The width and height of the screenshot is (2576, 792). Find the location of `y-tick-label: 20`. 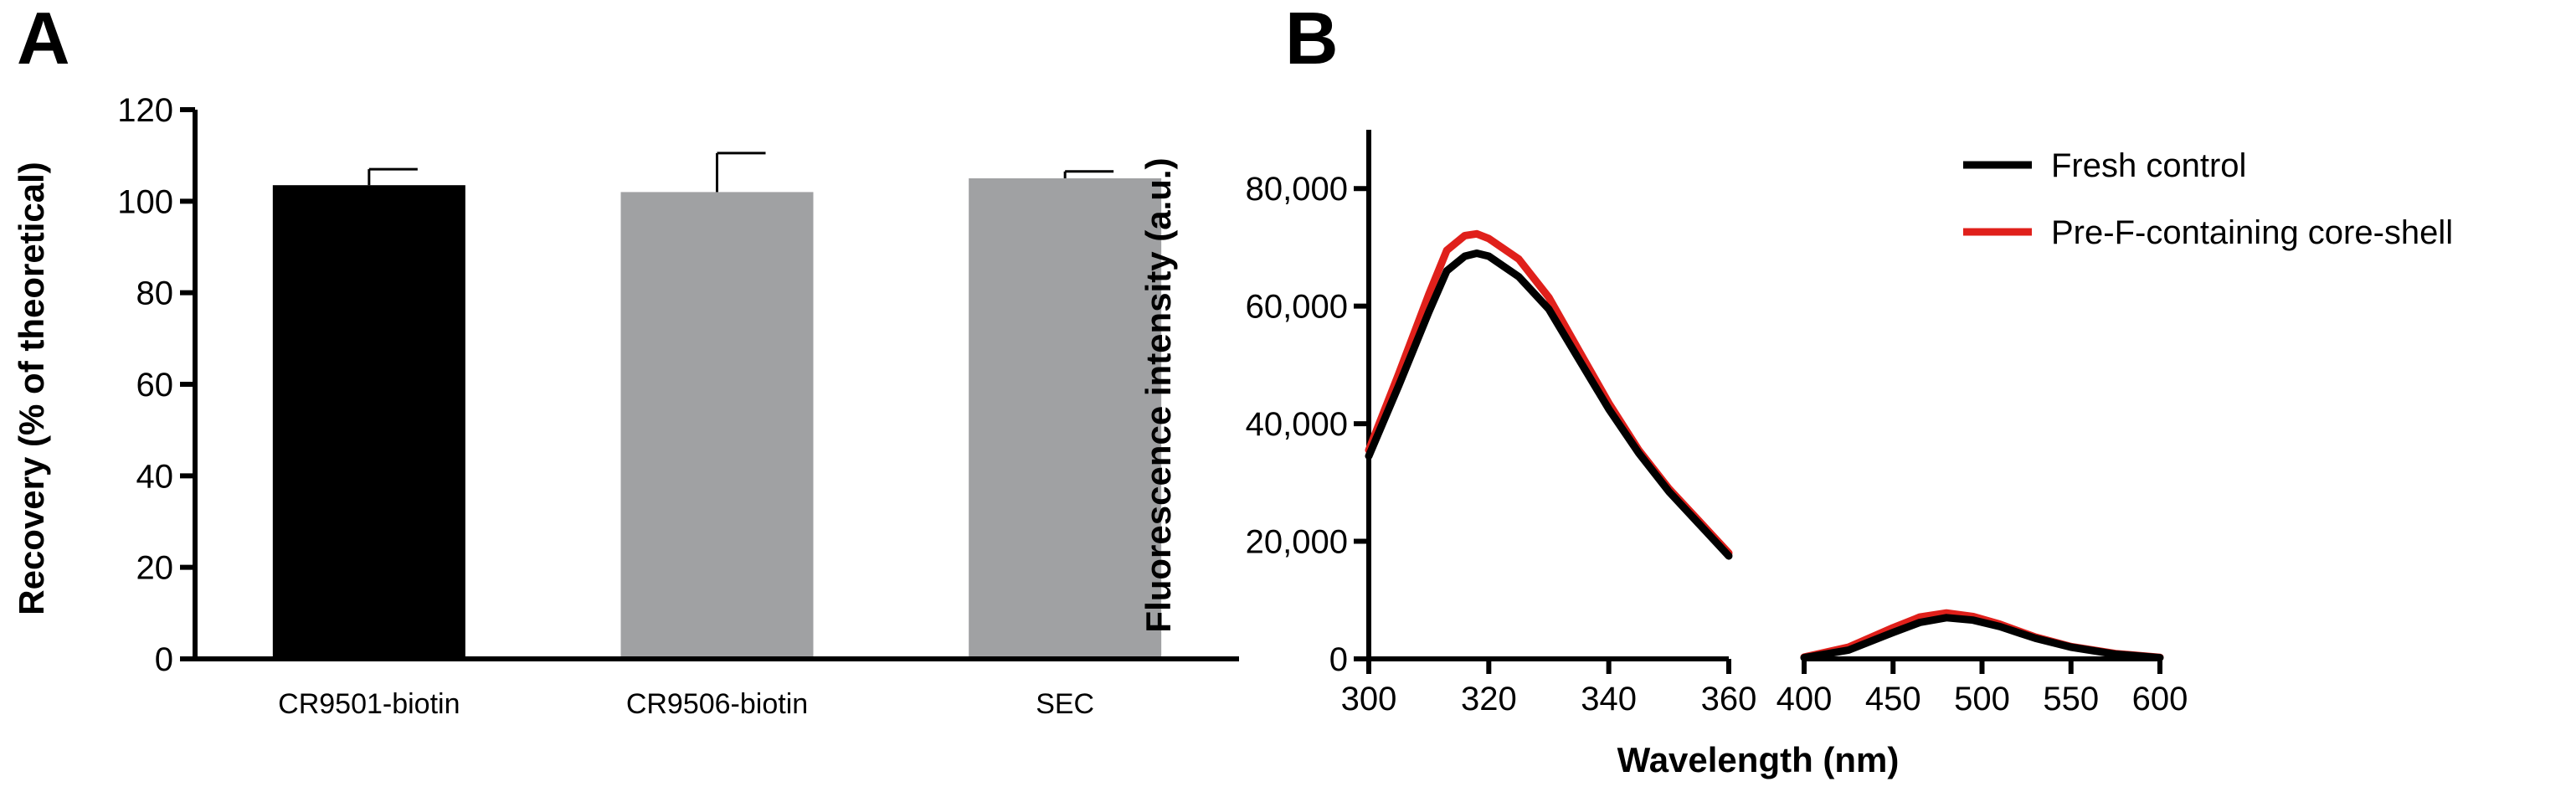

y-tick-label: 20 is located at coordinates (155, 568).